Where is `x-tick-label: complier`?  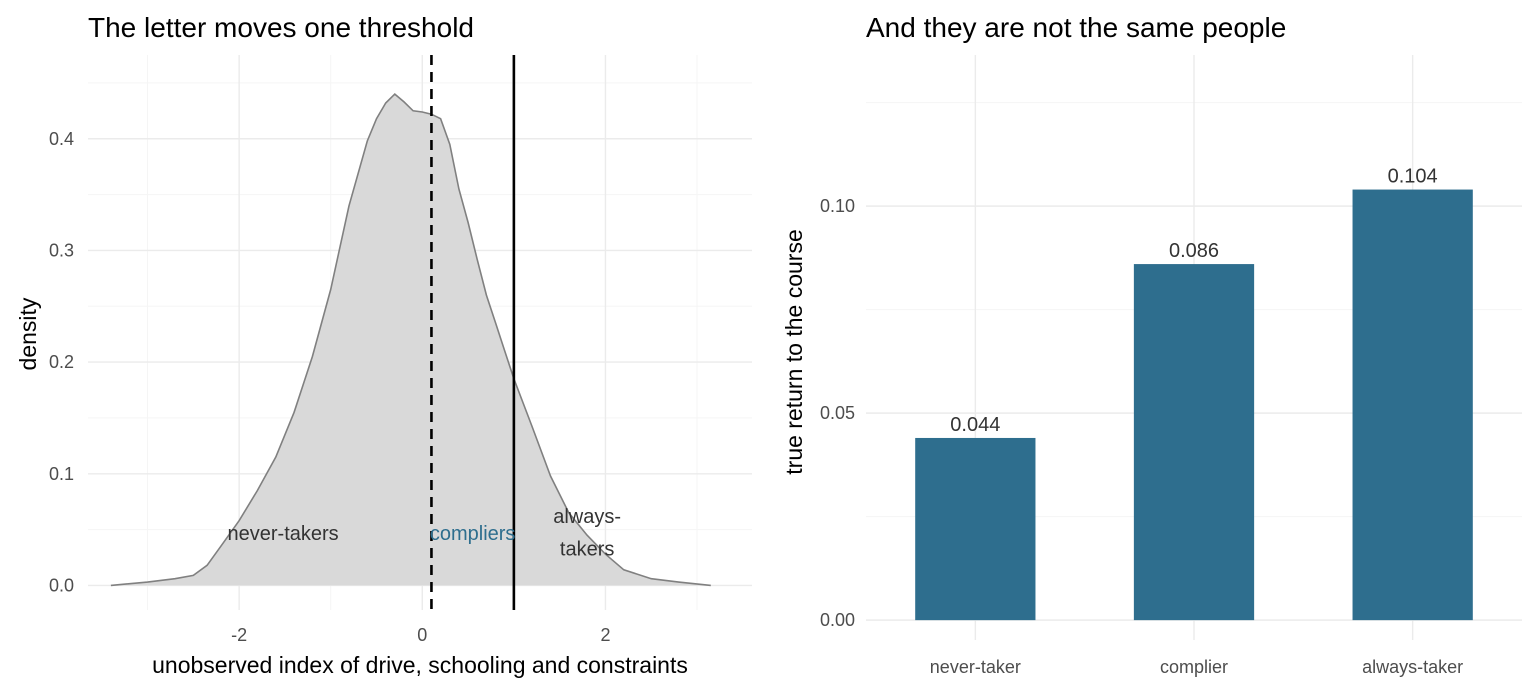 x-tick-label: complier is located at coordinates (1194, 667).